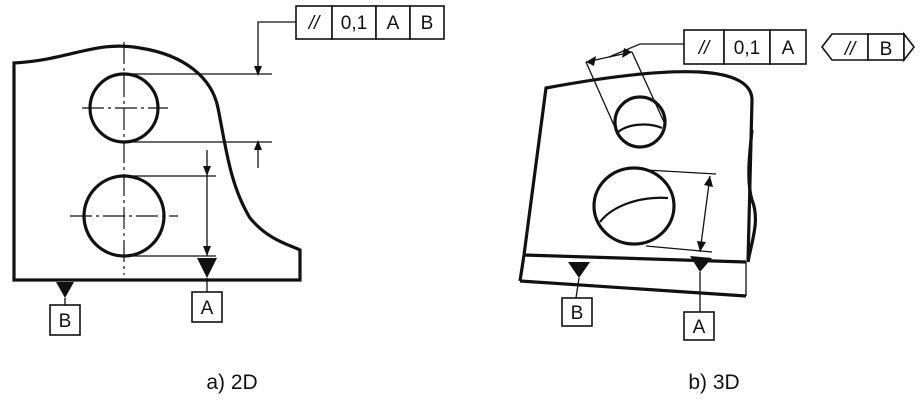 The height and width of the screenshot is (409, 924). I want to click on datum-a-triangle-2d, so click(207, 268).